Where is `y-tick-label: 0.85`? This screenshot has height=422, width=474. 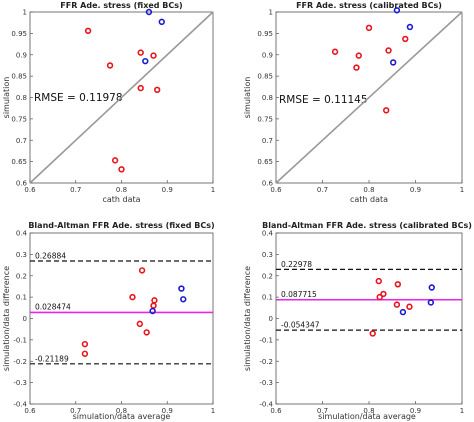
y-tick-label: 0.85 is located at coordinates (19, 77).